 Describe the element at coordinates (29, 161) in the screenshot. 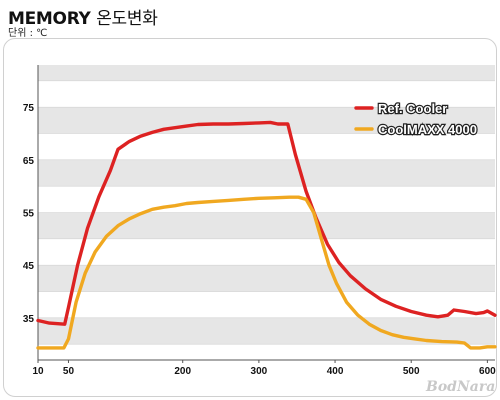

I see `y-tick-label: 65` at that location.